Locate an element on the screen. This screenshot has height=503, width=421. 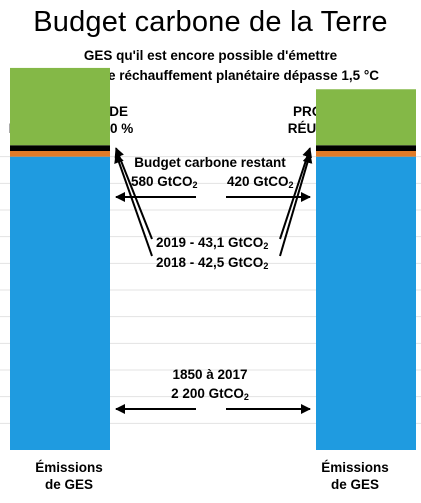
bar-segment-left-1850-2017 is located at coordinates (60, 303).